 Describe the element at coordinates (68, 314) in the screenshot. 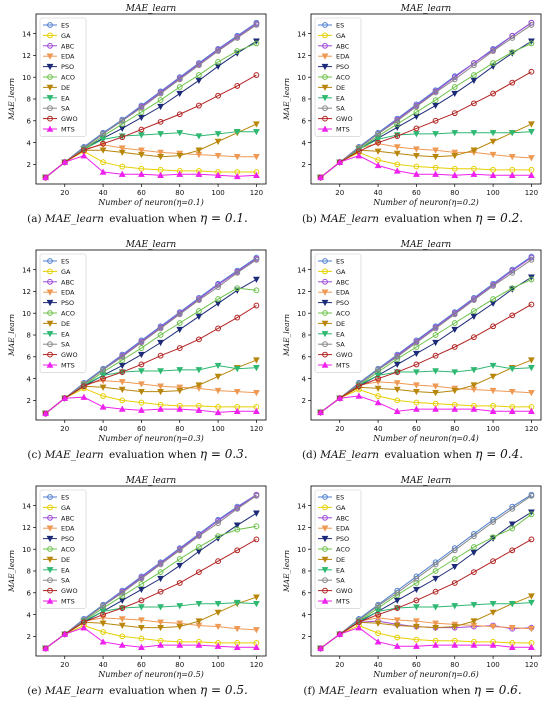

I see `legend-label: ACO` at that location.